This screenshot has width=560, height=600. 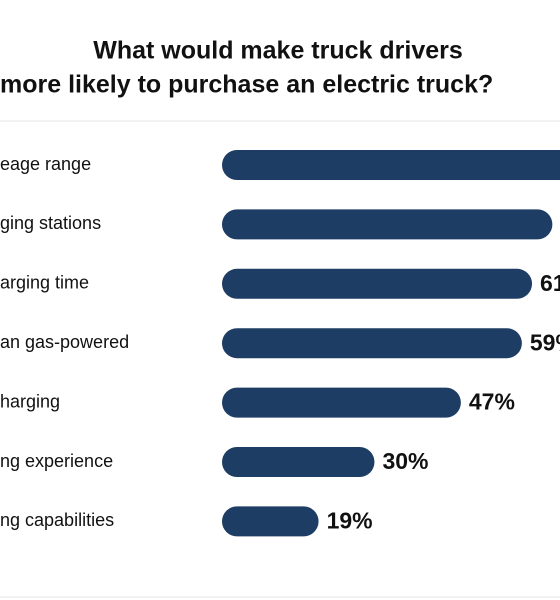 What do you see at coordinates (30, 401) in the screenshot?
I see `category-label: harging` at bounding box center [30, 401].